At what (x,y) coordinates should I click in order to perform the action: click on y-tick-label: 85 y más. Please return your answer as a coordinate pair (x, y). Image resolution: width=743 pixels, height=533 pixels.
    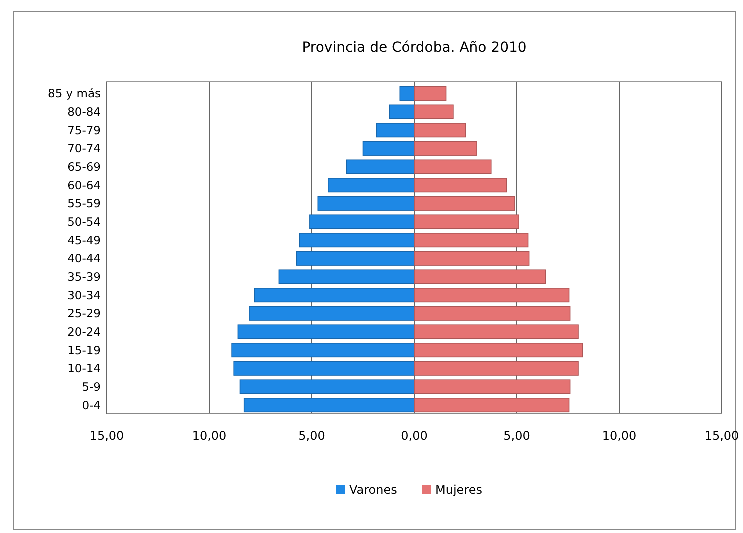
    Looking at the image, I should click on (74, 93).